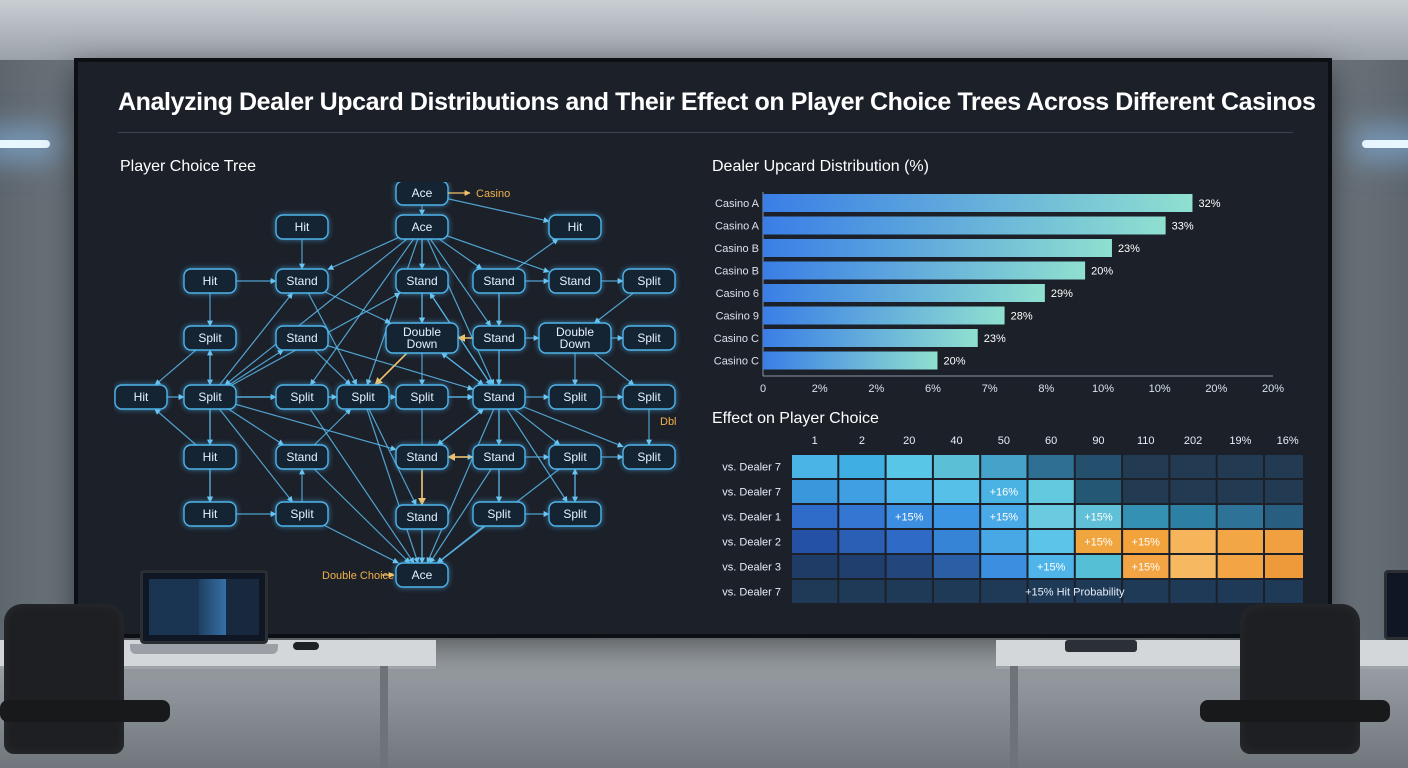  What do you see at coordinates (737, 294) in the screenshot?
I see `bar-category-label: Casino 6` at bounding box center [737, 294].